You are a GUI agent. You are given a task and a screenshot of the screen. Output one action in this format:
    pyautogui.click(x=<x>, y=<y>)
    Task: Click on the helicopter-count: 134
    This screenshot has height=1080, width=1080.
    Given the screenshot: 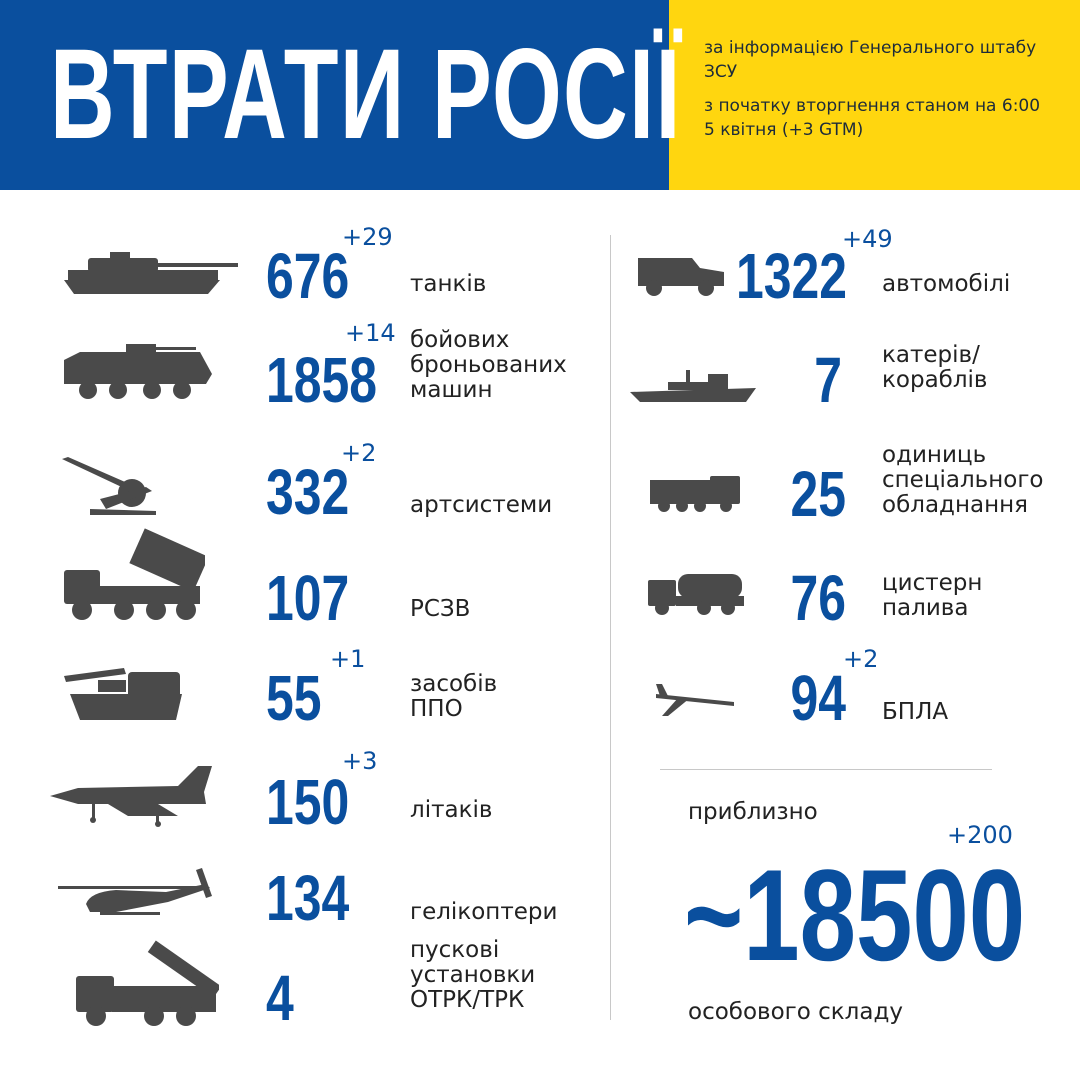 What is the action you would take?
    pyautogui.click(x=308, y=898)
    